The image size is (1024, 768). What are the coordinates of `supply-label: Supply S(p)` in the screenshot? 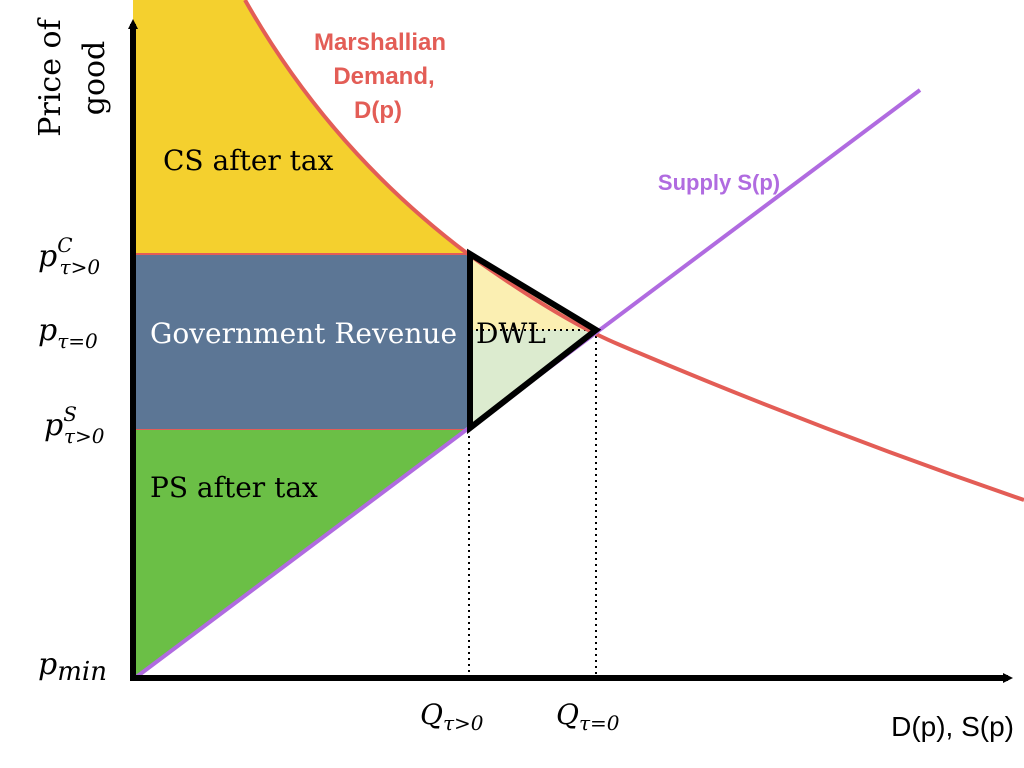 It's located at (719, 182).